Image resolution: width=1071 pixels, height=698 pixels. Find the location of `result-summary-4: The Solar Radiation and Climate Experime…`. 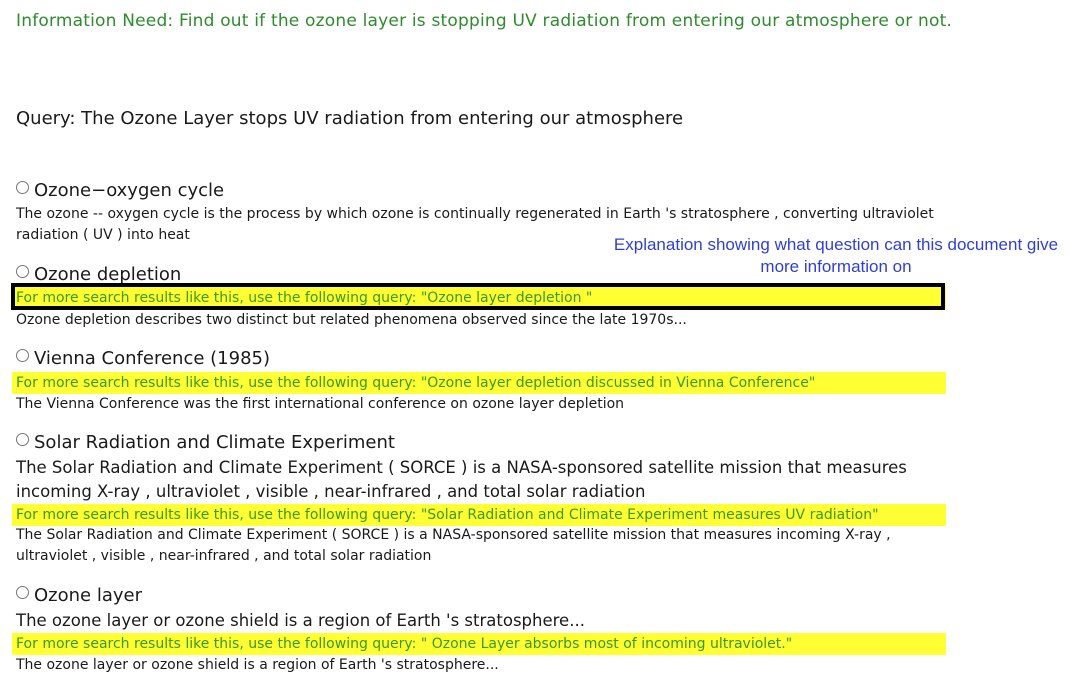

result-summary-4: The Solar Radiation and Climate Experime… is located at coordinates (461, 479).